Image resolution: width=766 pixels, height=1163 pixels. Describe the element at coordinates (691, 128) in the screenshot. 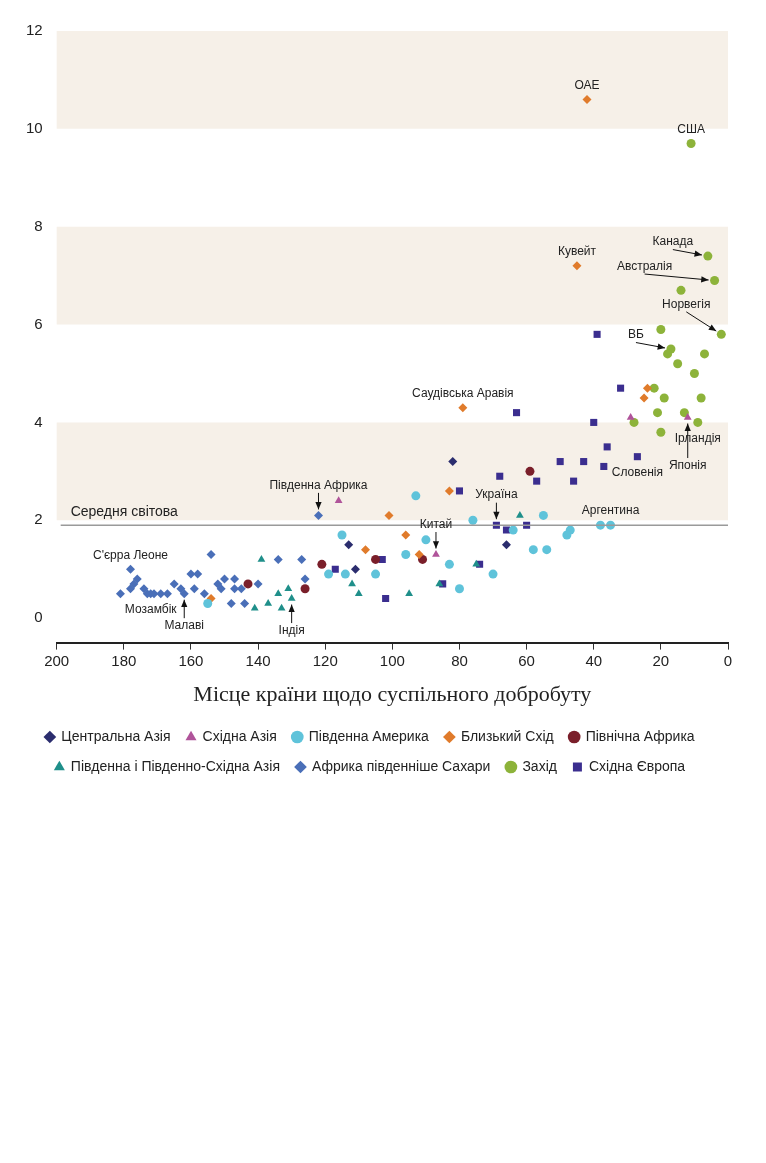

I see `annotation: США` at that location.